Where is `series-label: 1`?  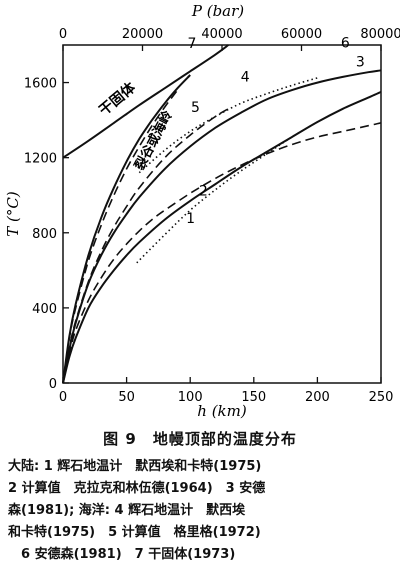 series-label: 1 is located at coordinates (190, 219).